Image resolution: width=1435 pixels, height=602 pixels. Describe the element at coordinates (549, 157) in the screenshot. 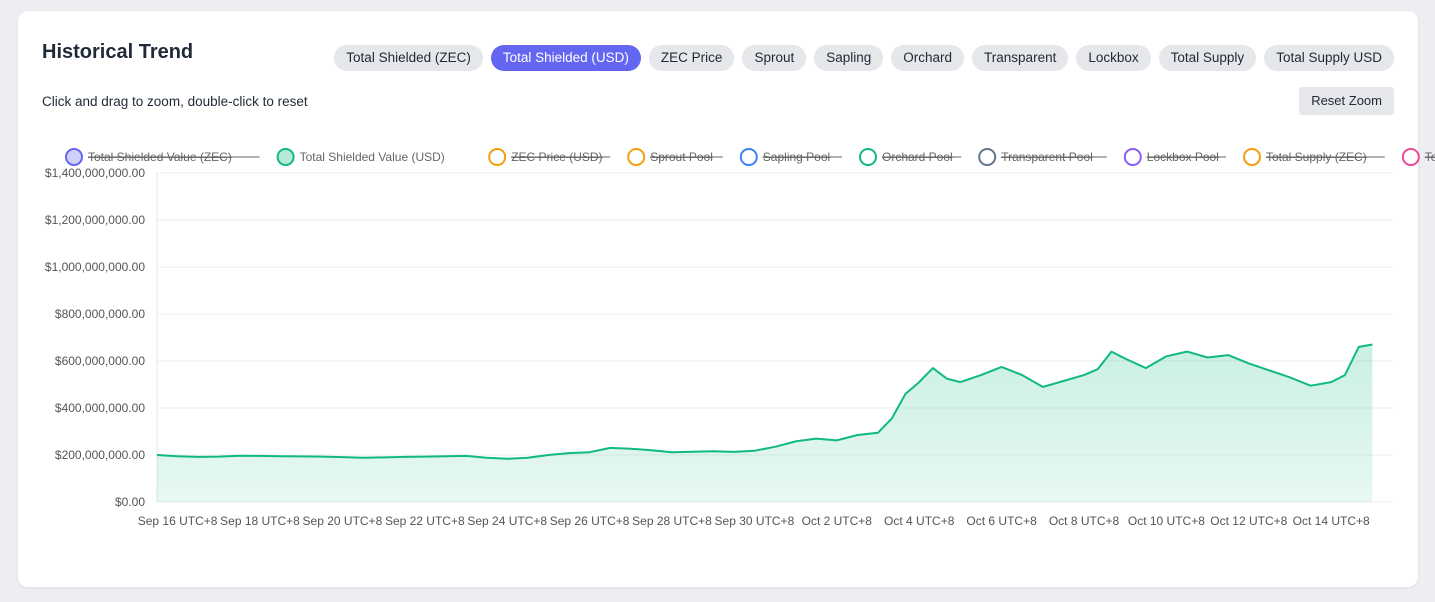

I see `legend-item: ZEC Price (USD)` at that location.